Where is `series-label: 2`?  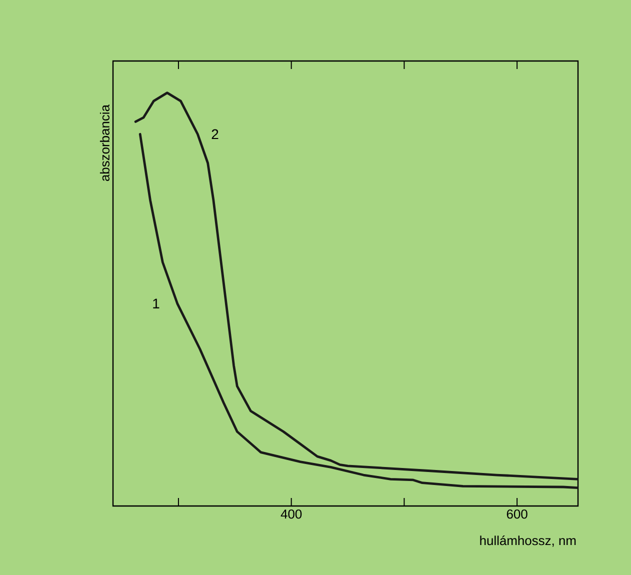 series-label: 2 is located at coordinates (215, 134).